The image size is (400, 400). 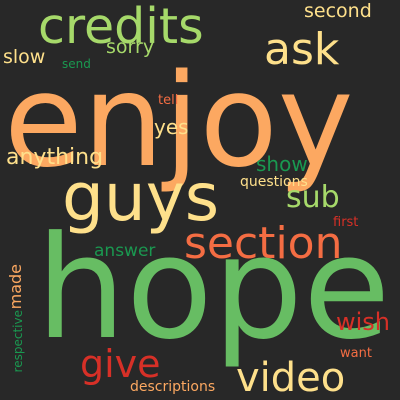 What do you see at coordinates (274, 182) in the screenshot?
I see `word-questions: questions` at bounding box center [274, 182].